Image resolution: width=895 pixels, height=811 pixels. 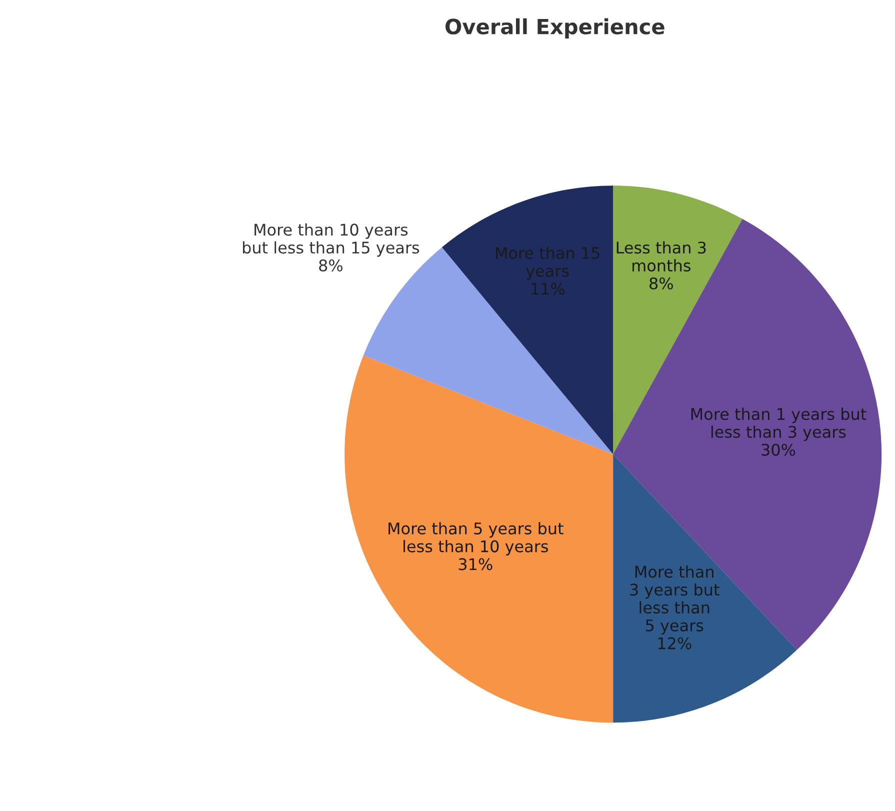 What do you see at coordinates (331, 240) in the screenshot?
I see `slice-label: More than 10 years but less than 15 years` at bounding box center [331, 240].